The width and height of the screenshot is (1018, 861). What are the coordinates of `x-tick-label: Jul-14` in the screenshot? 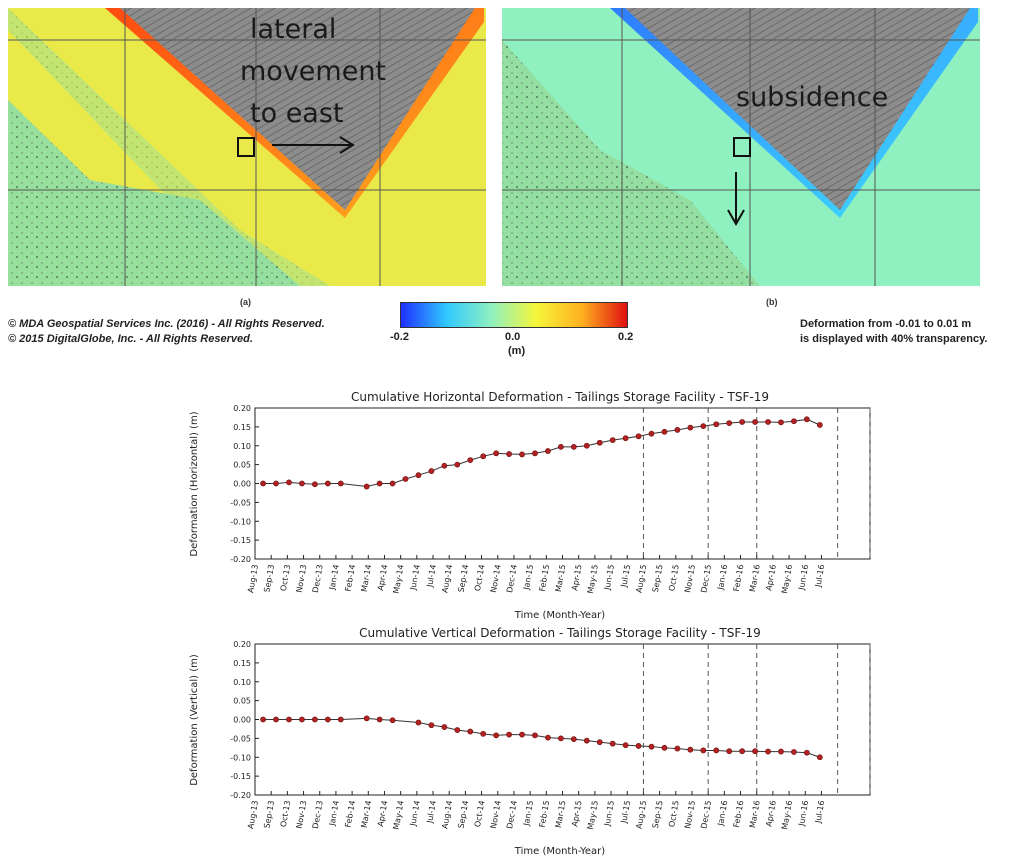 It's located at (431, 576).